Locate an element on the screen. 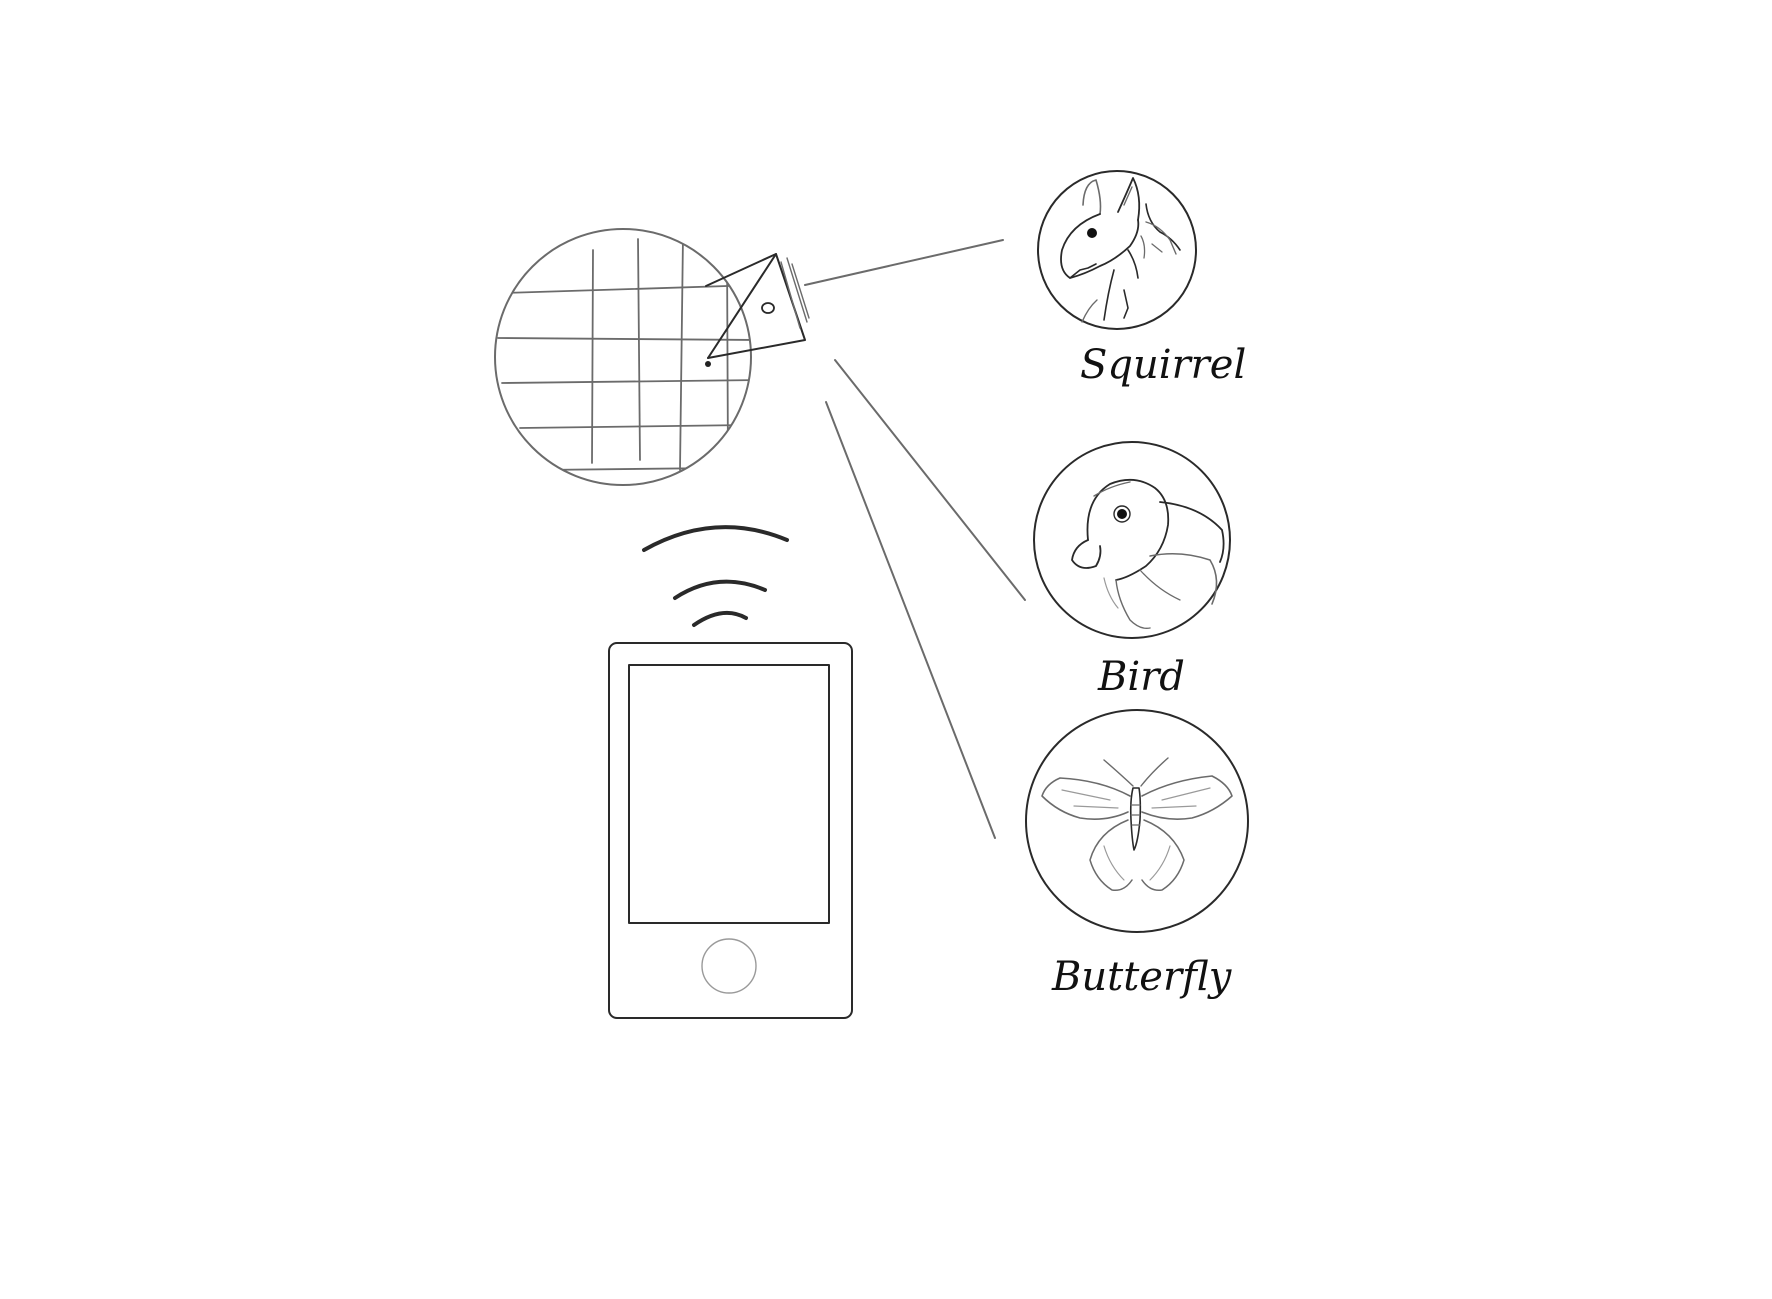 The height and width of the screenshot is (1299, 1772). tablet-body is located at coordinates (730, 830).